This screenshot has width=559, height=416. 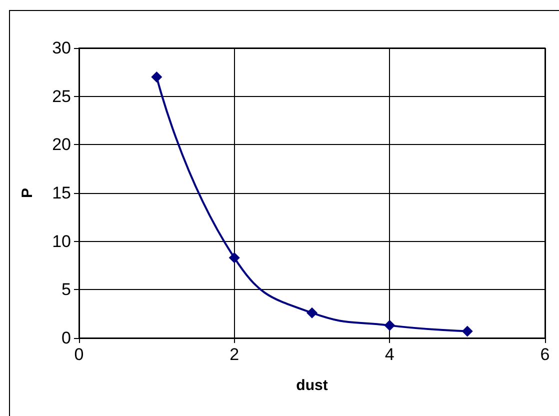 What do you see at coordinates (61, 144) in the screenshot?
I see `y-tick-label: 20` at bounding box center [61, 144].